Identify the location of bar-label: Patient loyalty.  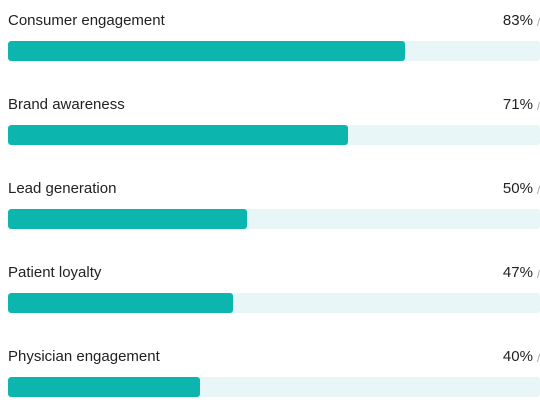
(55, 272).